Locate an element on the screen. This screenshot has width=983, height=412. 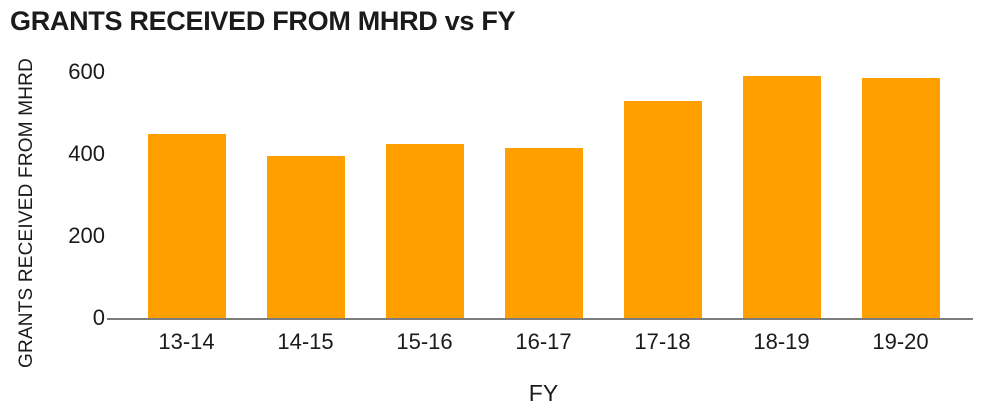
y-tick-label-0: 0 is located at coordinates (98, 317).